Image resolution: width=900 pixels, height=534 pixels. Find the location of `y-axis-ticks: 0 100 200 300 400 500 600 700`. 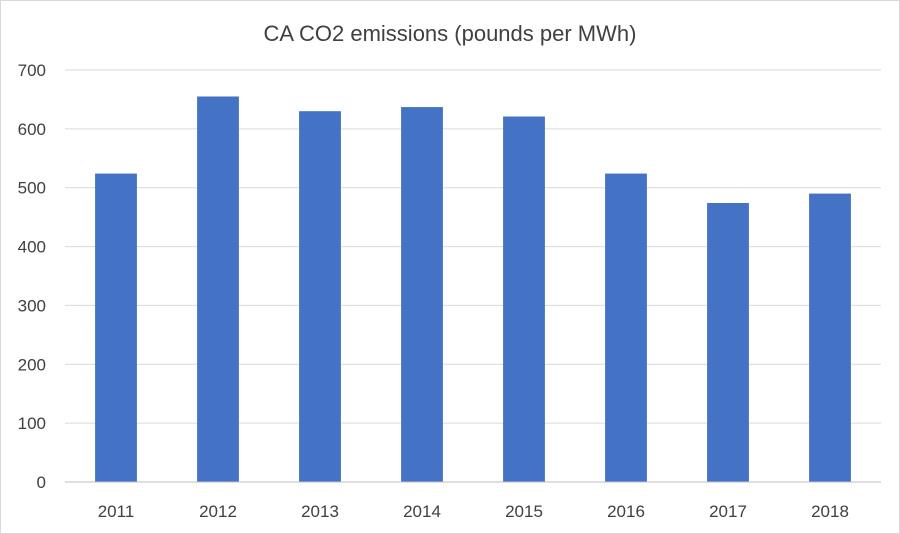

y-axis-ticks: 0 100 200 300 400 500 600 700 is located at coordinates (32, 276).